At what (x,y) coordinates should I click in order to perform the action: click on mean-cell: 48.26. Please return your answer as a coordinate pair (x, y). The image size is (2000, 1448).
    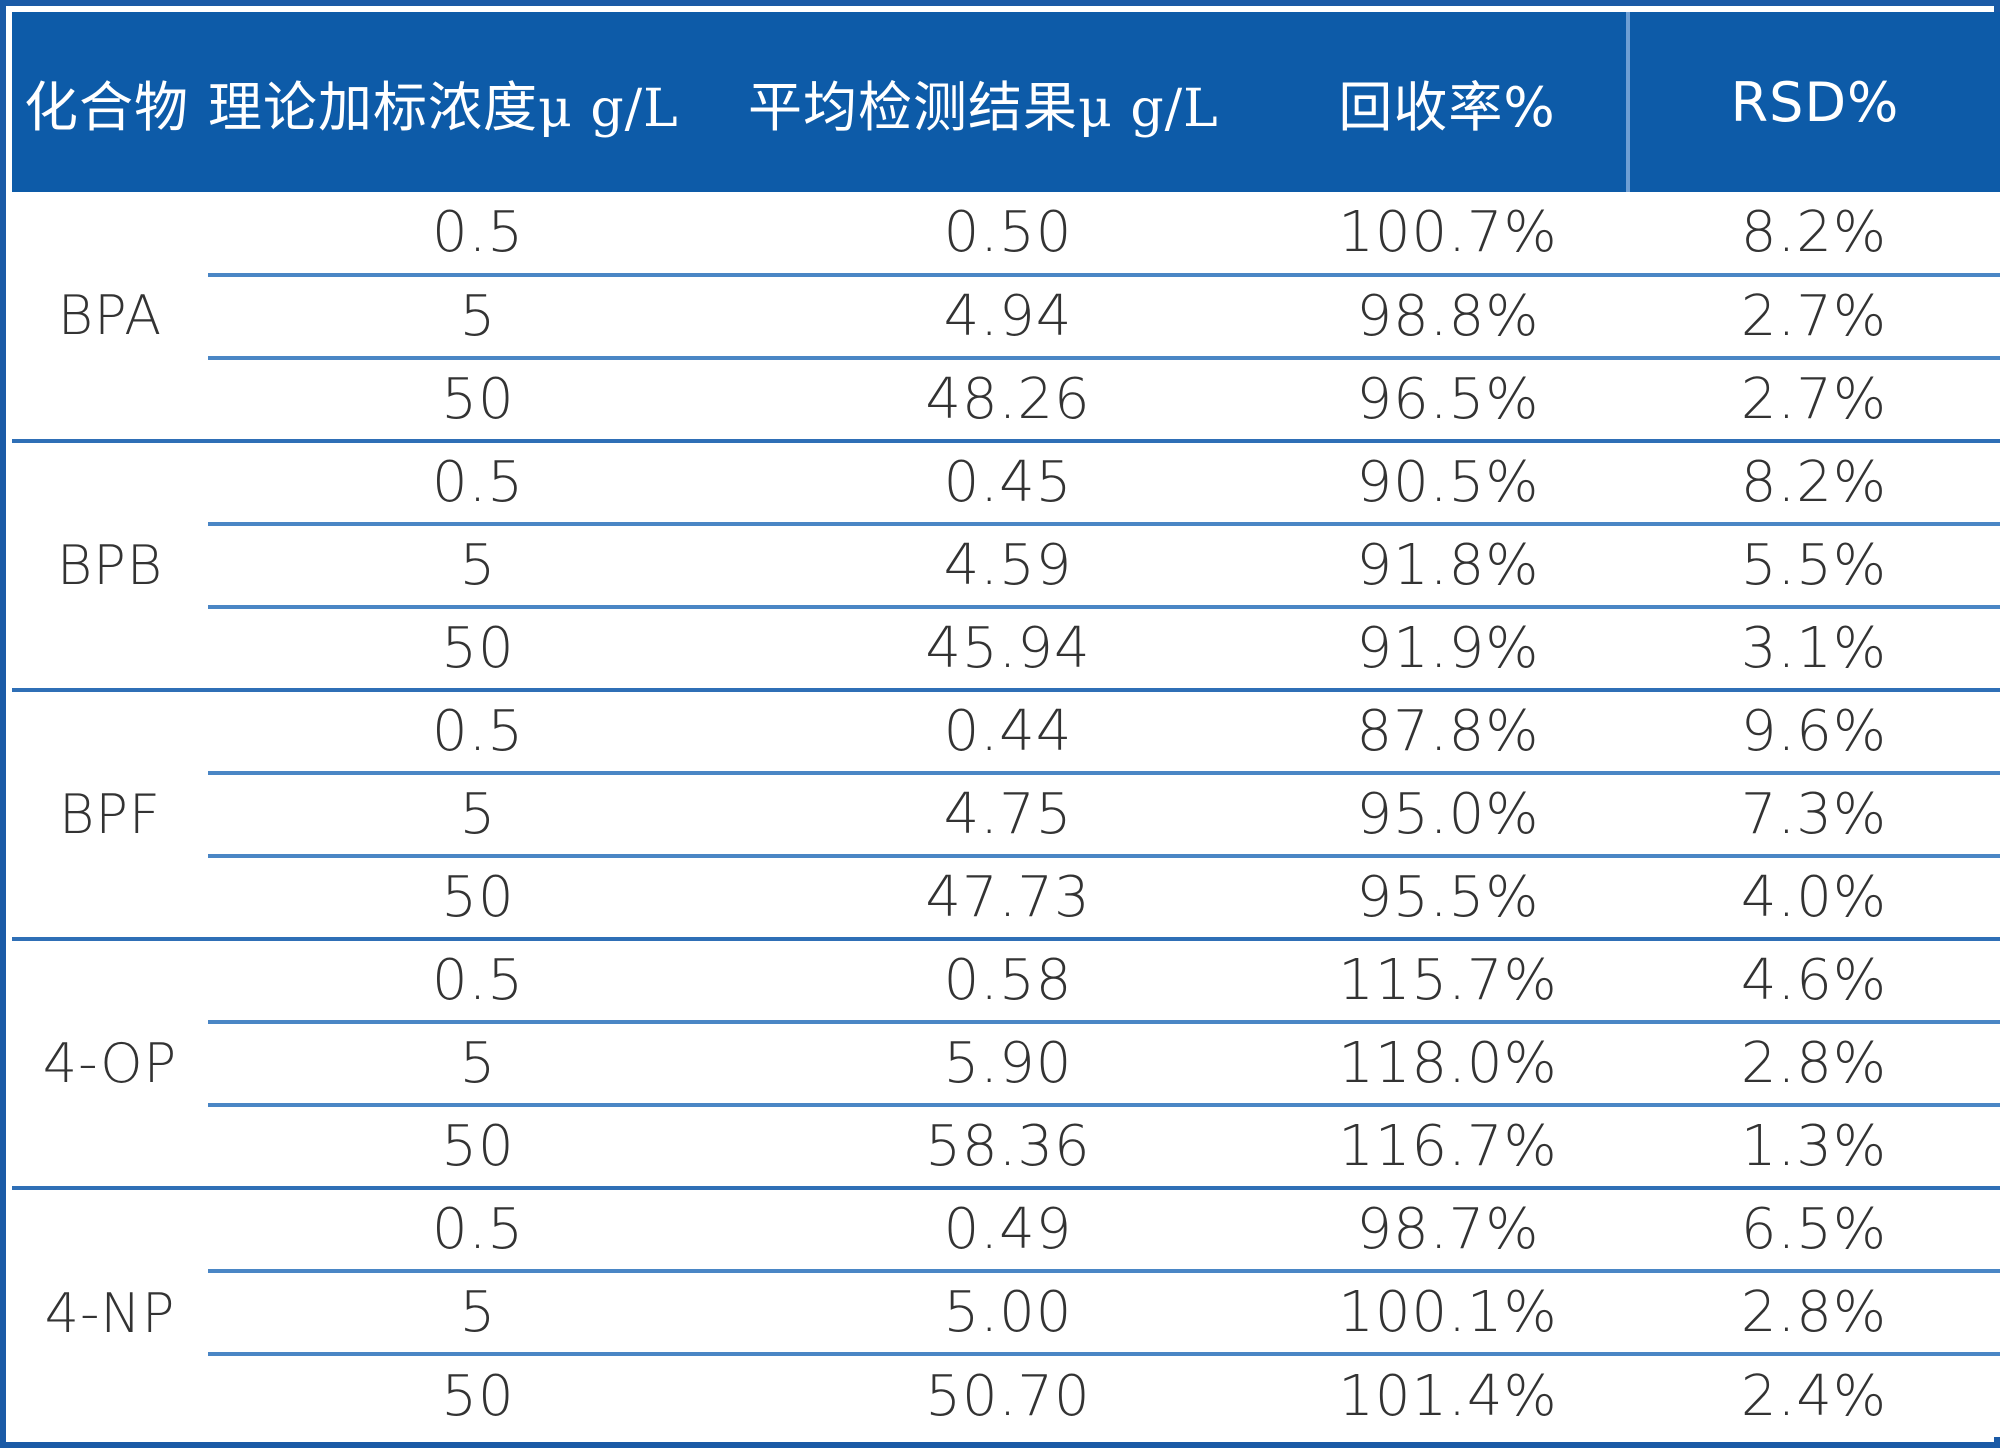
    Looking at the image, I should click on (1008, 400).